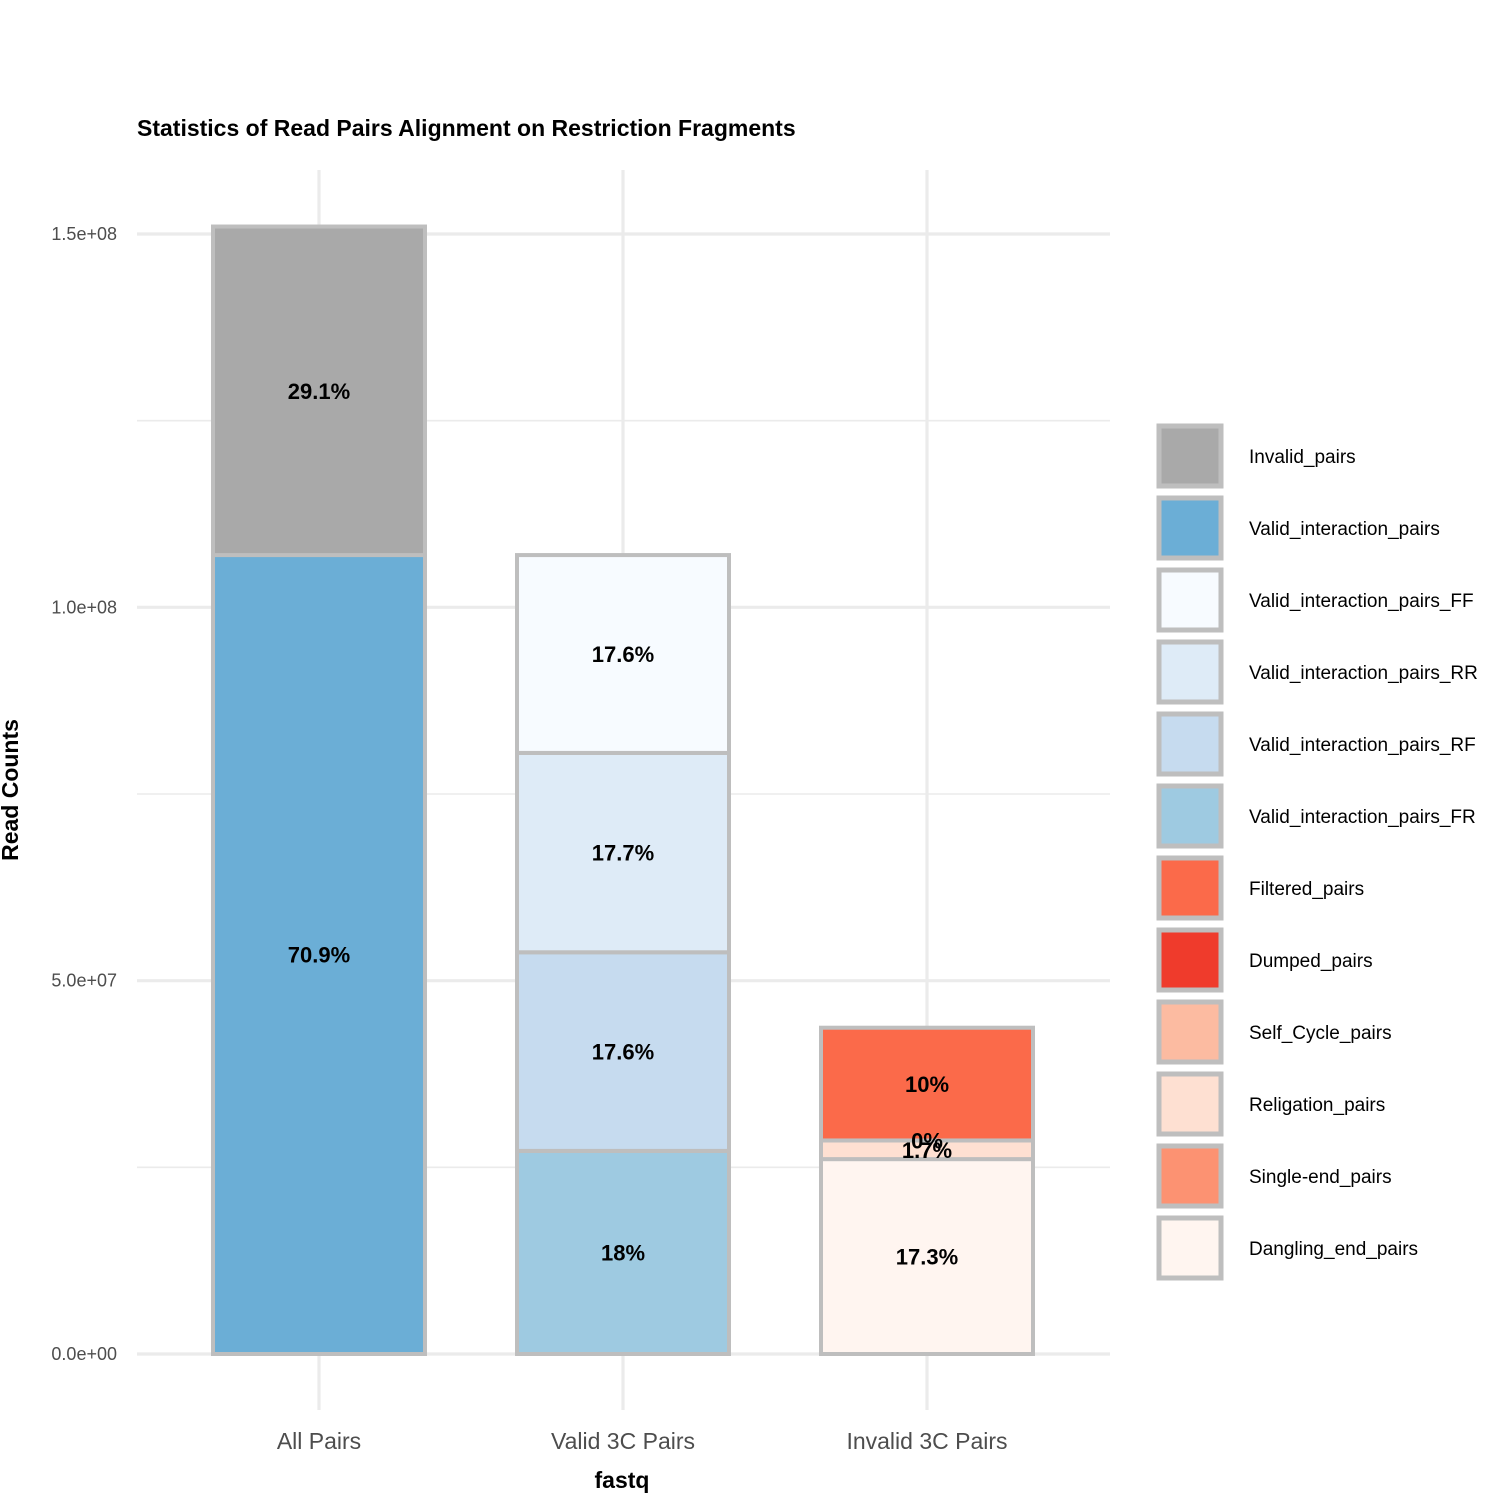 This screenshot has width=1500, height=1500. I want to click on legend-label-dangling-end-pairs: Dangling_end_pairs, so click(1333, 1249).